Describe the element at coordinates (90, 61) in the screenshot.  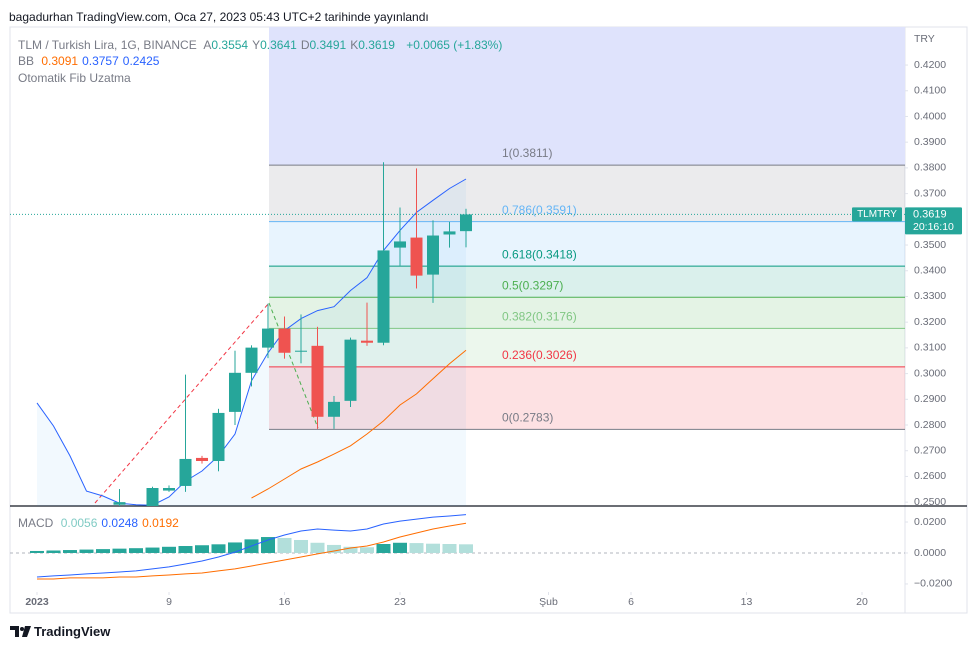
I see `bb-legend: BB 0.3091 0.3757 0.2425` at that location.